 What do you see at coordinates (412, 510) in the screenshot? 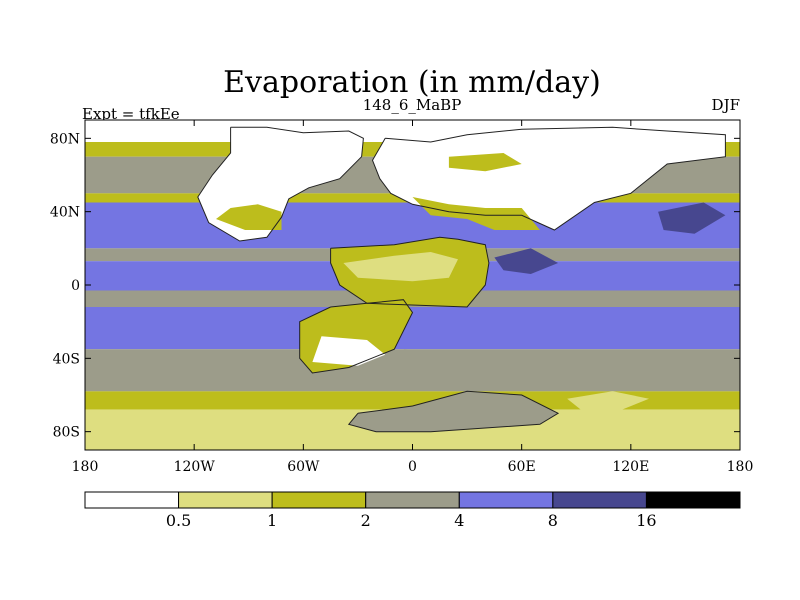
I see `colorbar: 0.5 1 2 4 8 16` at bounding box center [412, 510].